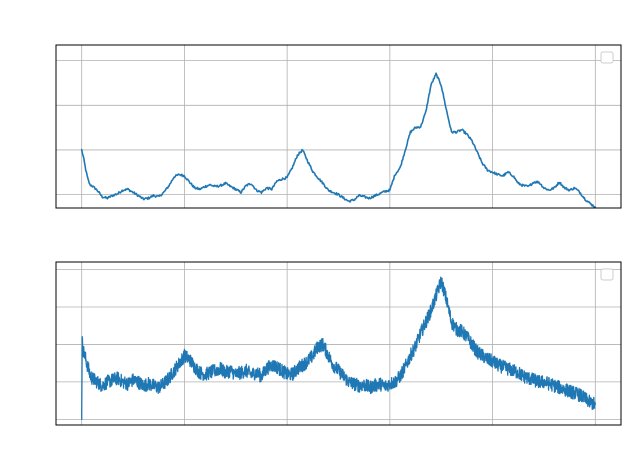  Describe the element at coordinates (607, 274) in the screenshot. I see `bottom-legend` at that location.